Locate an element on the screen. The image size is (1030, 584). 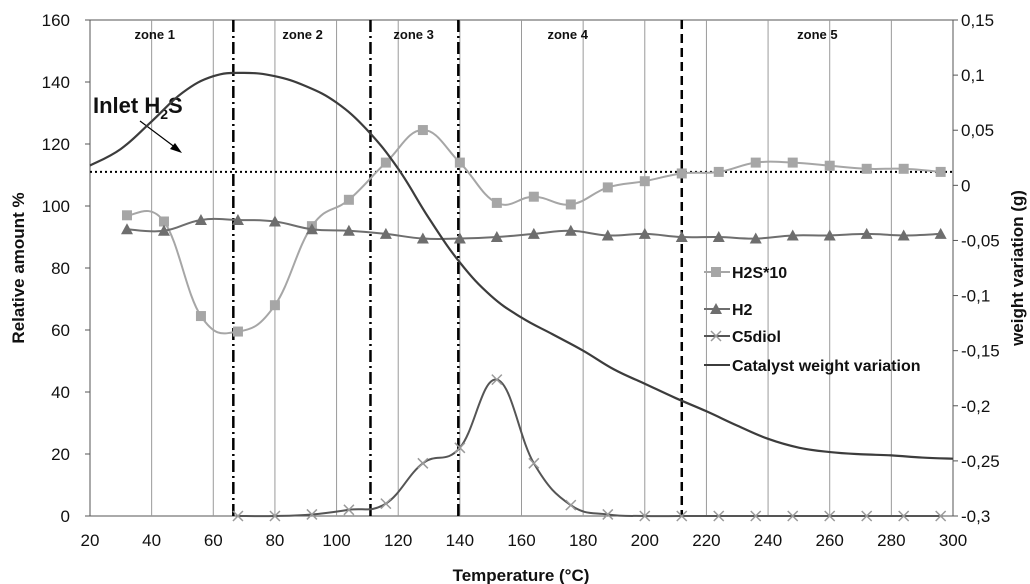
x-tick-label: 160 is located at coordinates (521, 540).